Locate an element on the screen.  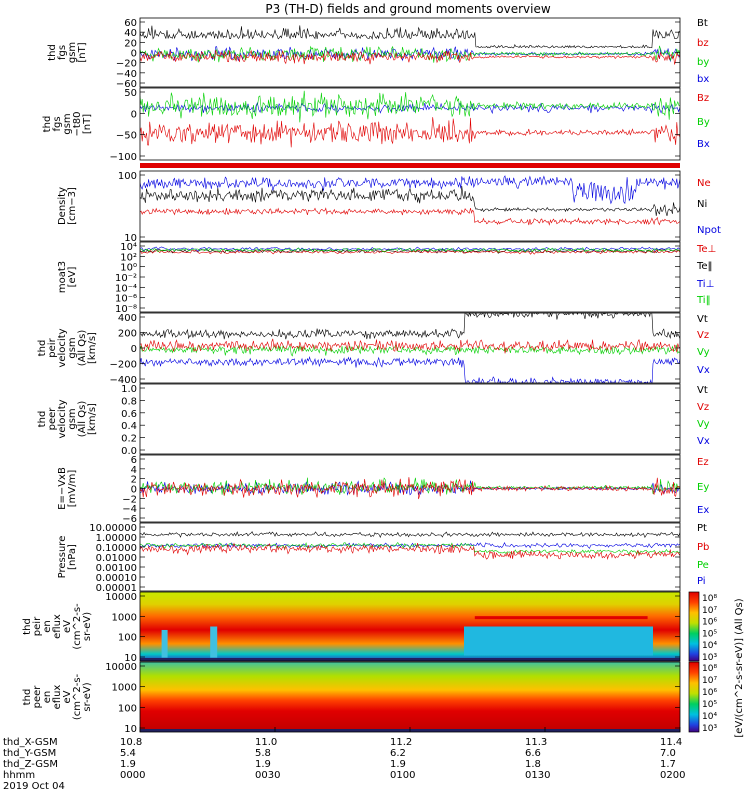
x-axis-value: 0000 is located at coordinates (132, 775).